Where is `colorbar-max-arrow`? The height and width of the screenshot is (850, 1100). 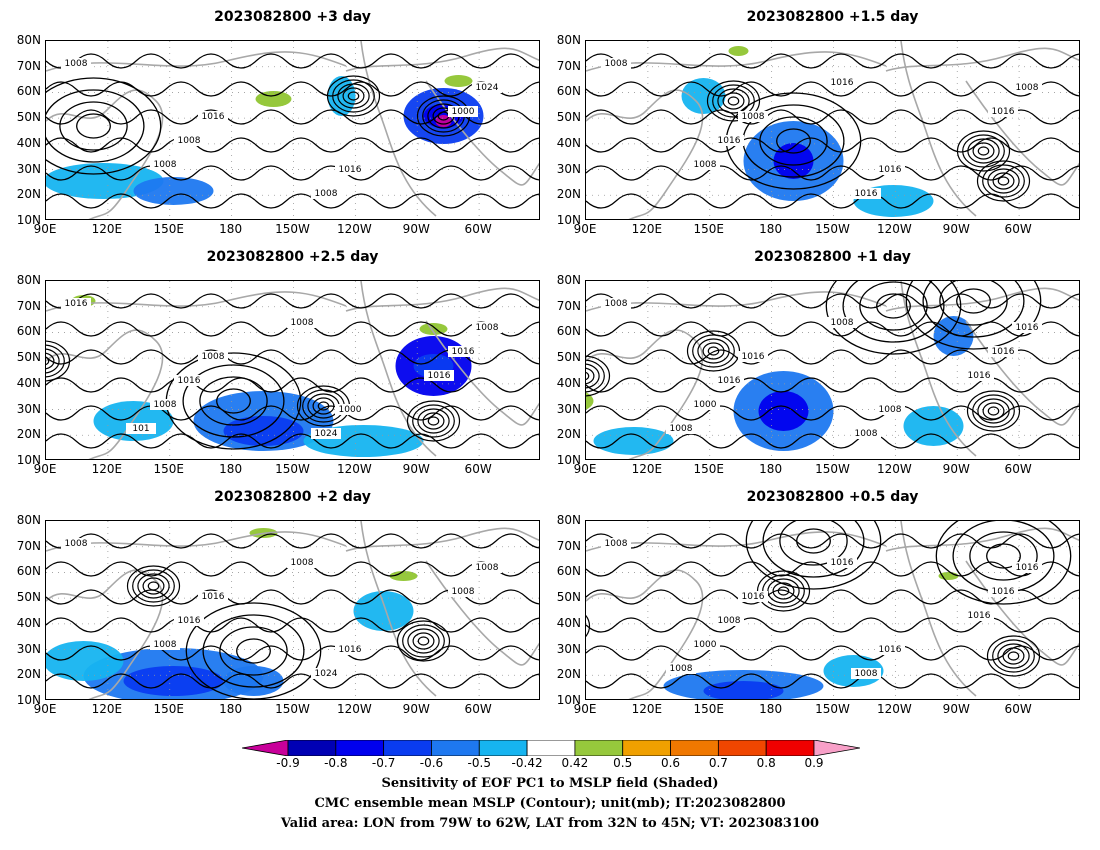
colorbar-max-arrow is located at coordinates (836, 748).